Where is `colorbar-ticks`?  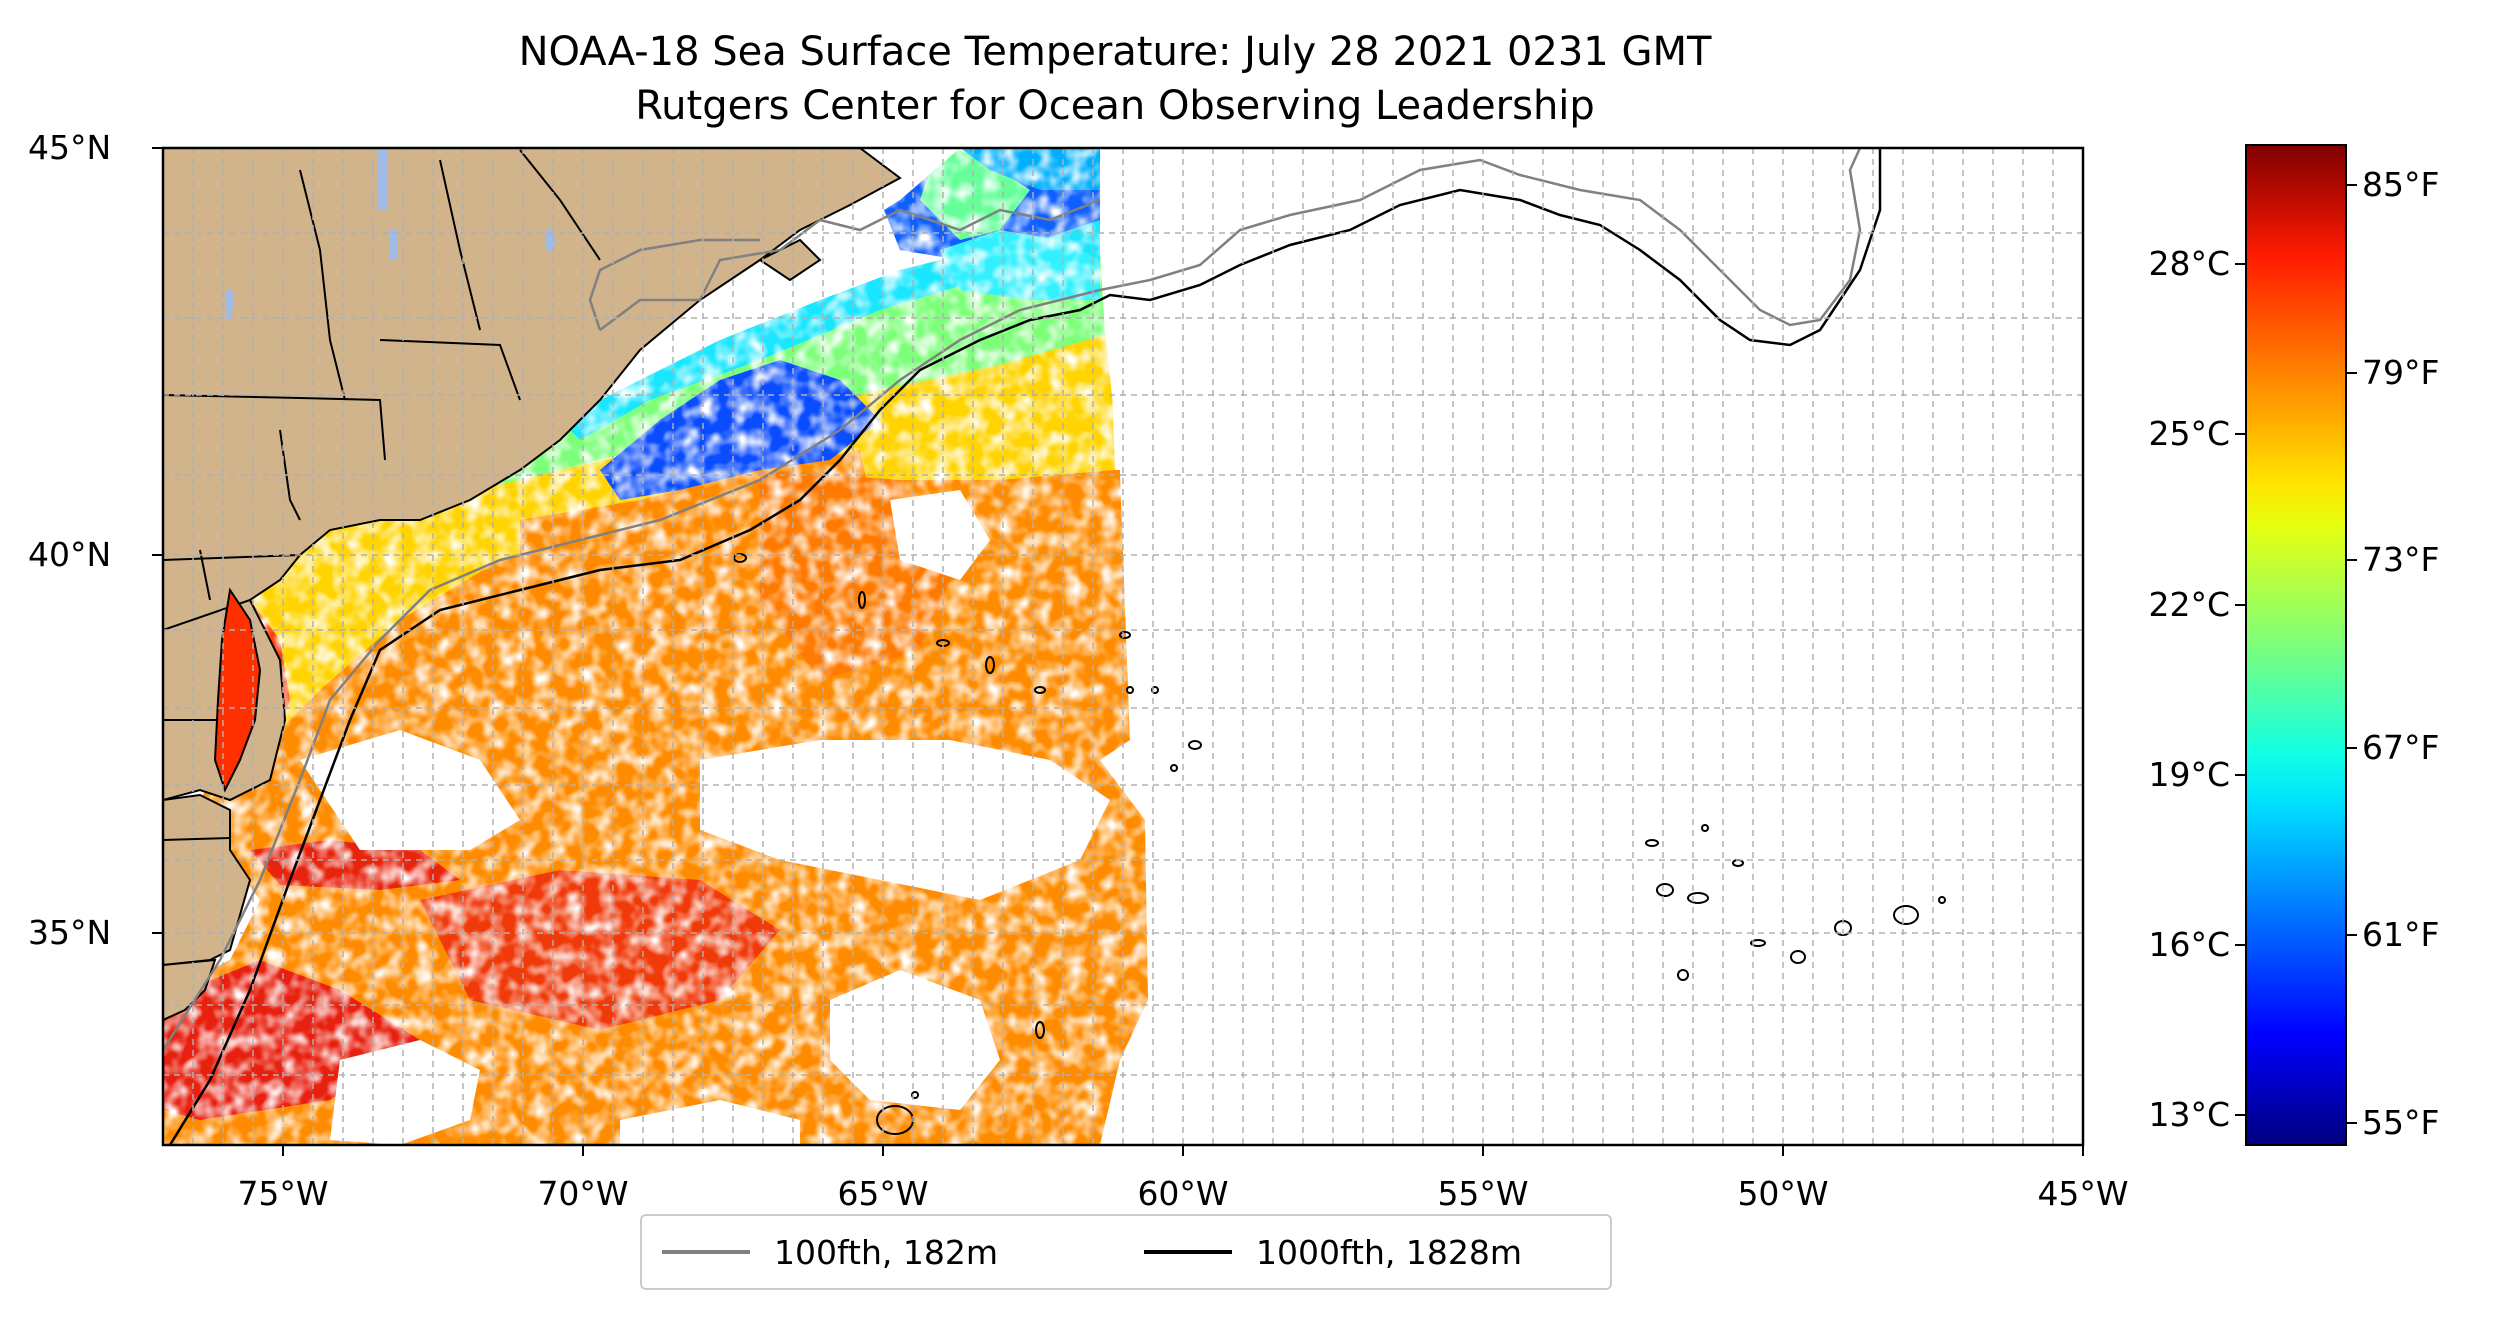
colorbar-ticks is located at coordinates (2296, 654).